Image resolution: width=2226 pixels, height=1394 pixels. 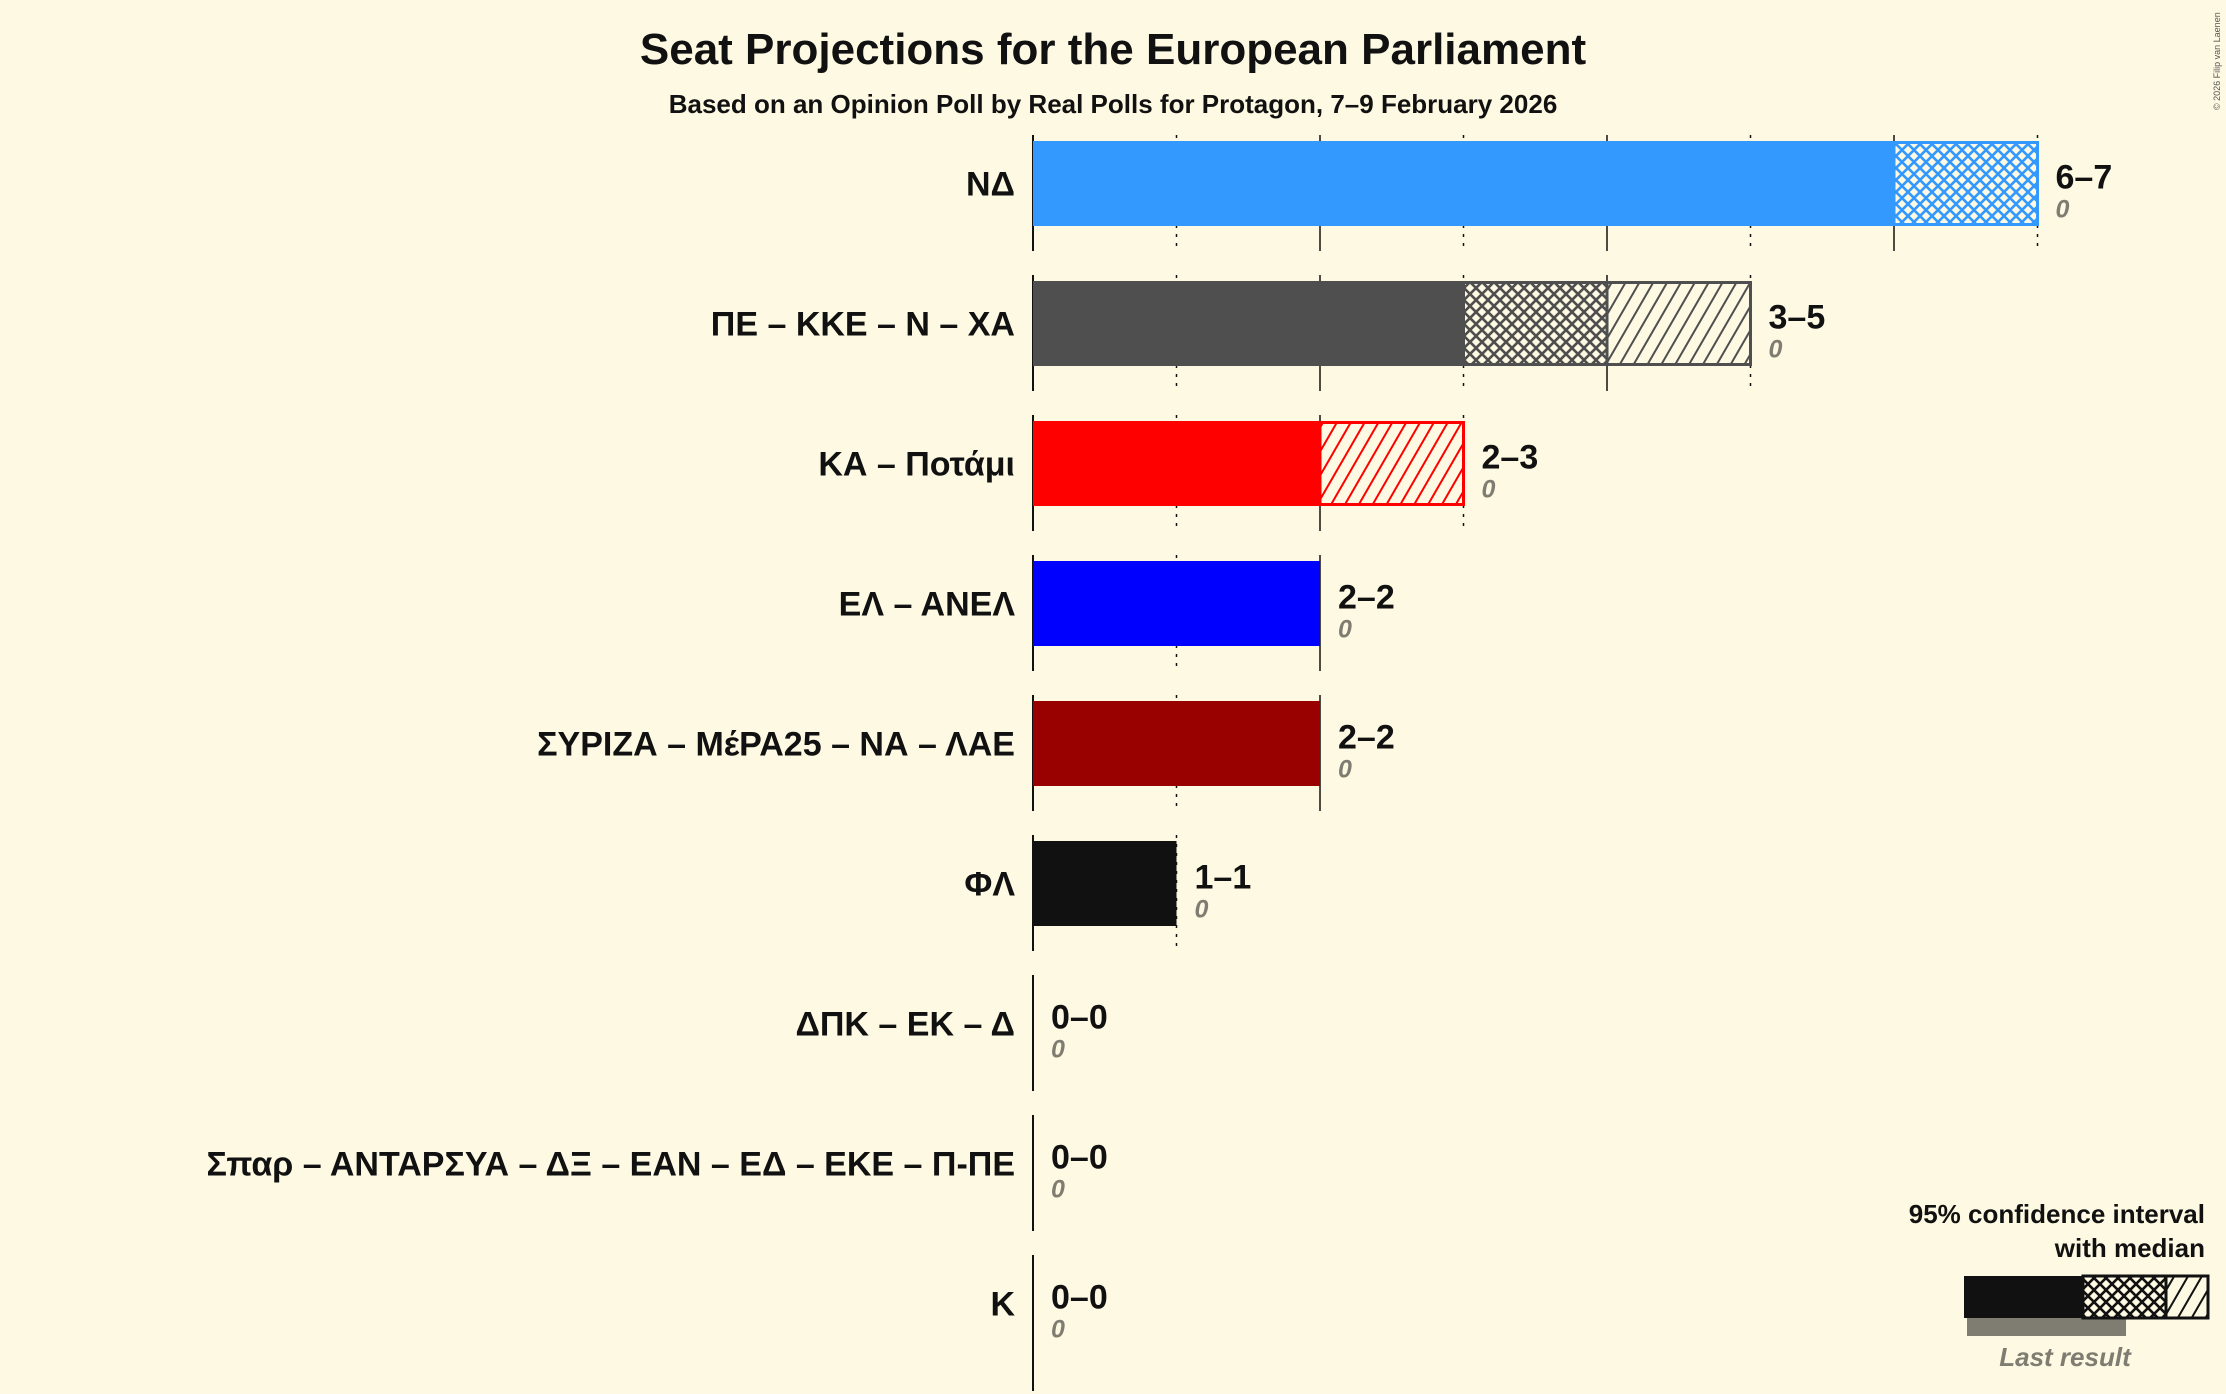 What do you see at coordinates (905, 1025) in the screenshot?
I see `party-label: ΔΠΚ – ΕΚ – Δ` at bounding box center [905, 1025].